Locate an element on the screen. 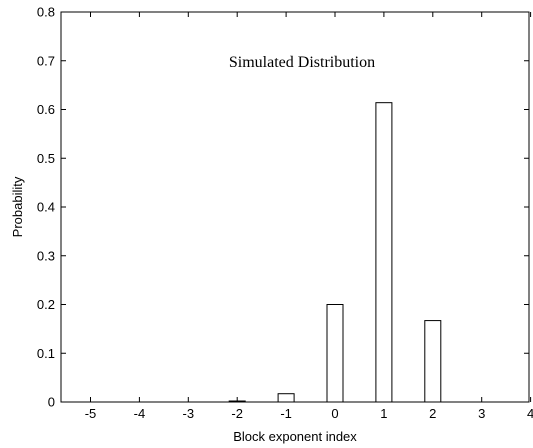 This screenshot has width=533, height=448. x-tick-label: -3 is located at coordinates (189, 413).